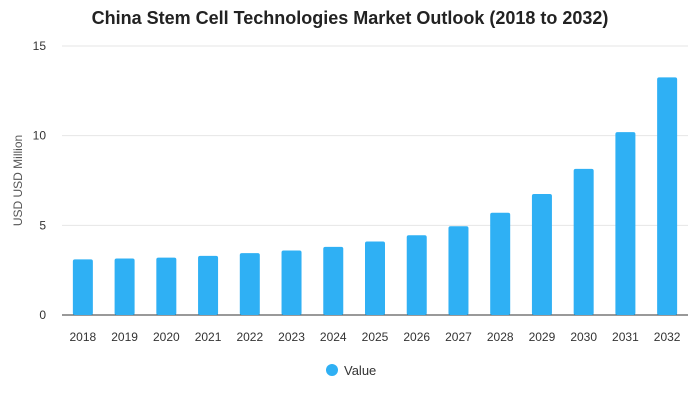  I want to click on x-tick-label: 2027, so click(458, 337).